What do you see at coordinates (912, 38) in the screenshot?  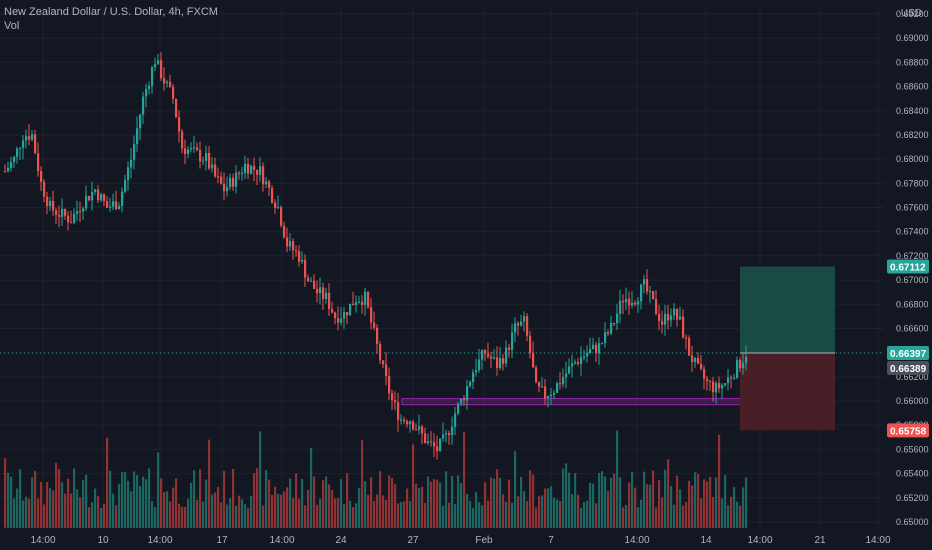 I see `y-tick-label: 0.69000` at bounding box center [912, 38].